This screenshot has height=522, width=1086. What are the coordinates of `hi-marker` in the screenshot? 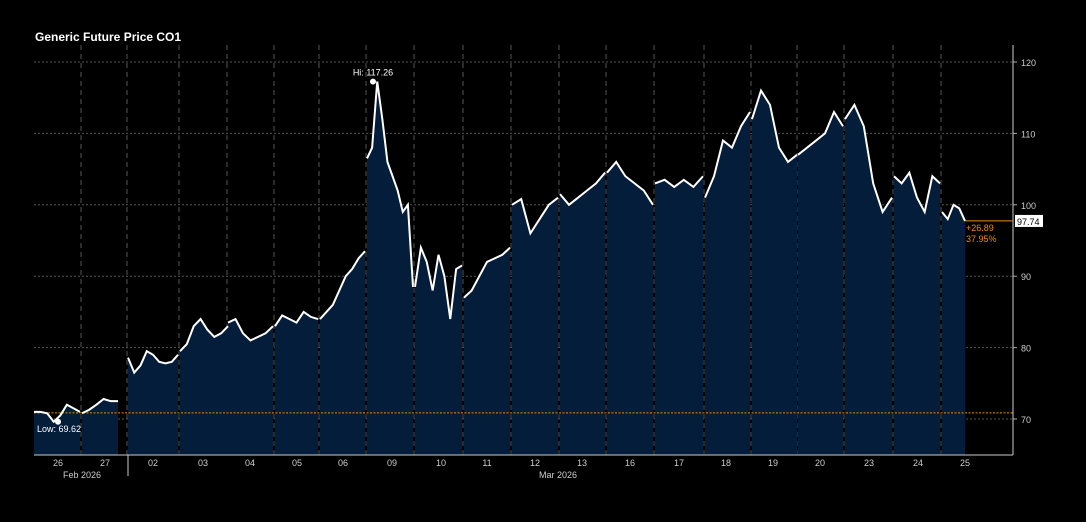 It's located at (373, 81).